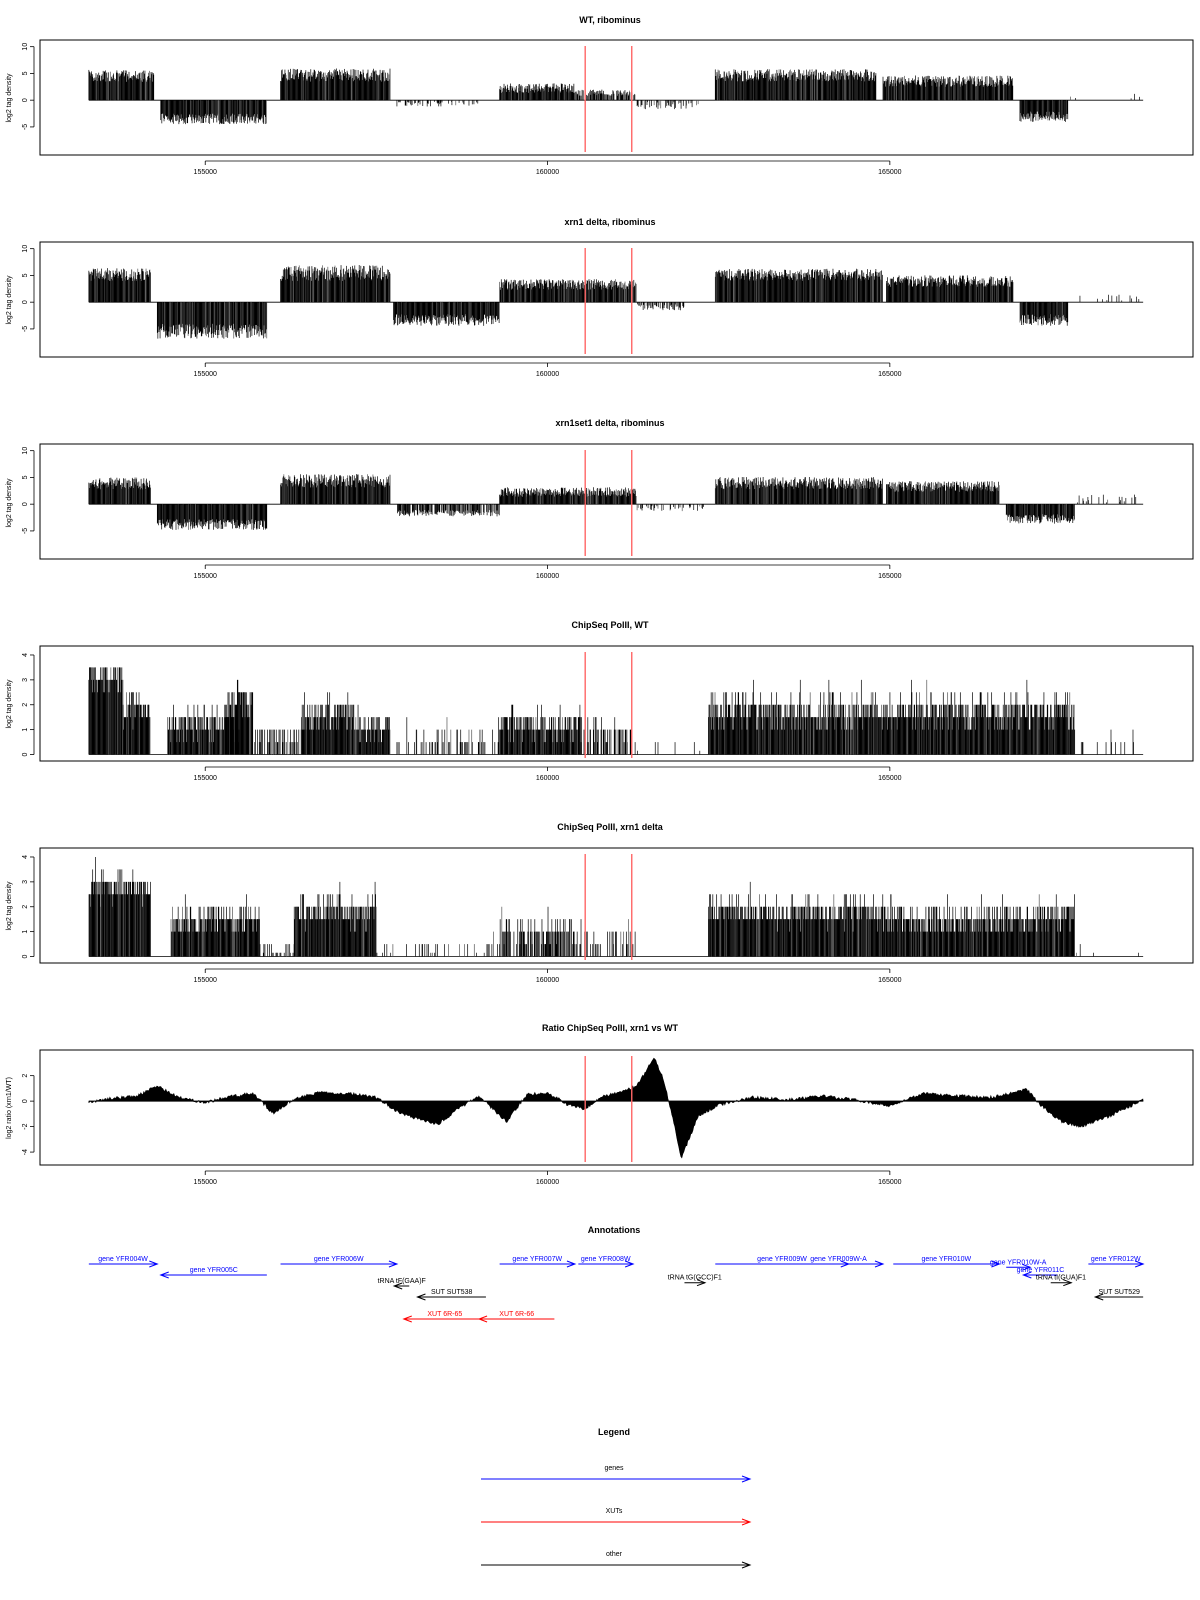 Image resolution: width=1200 pixels, height=1600 pixels. I want to click on y-tick-label: 3, so click(25, 680).